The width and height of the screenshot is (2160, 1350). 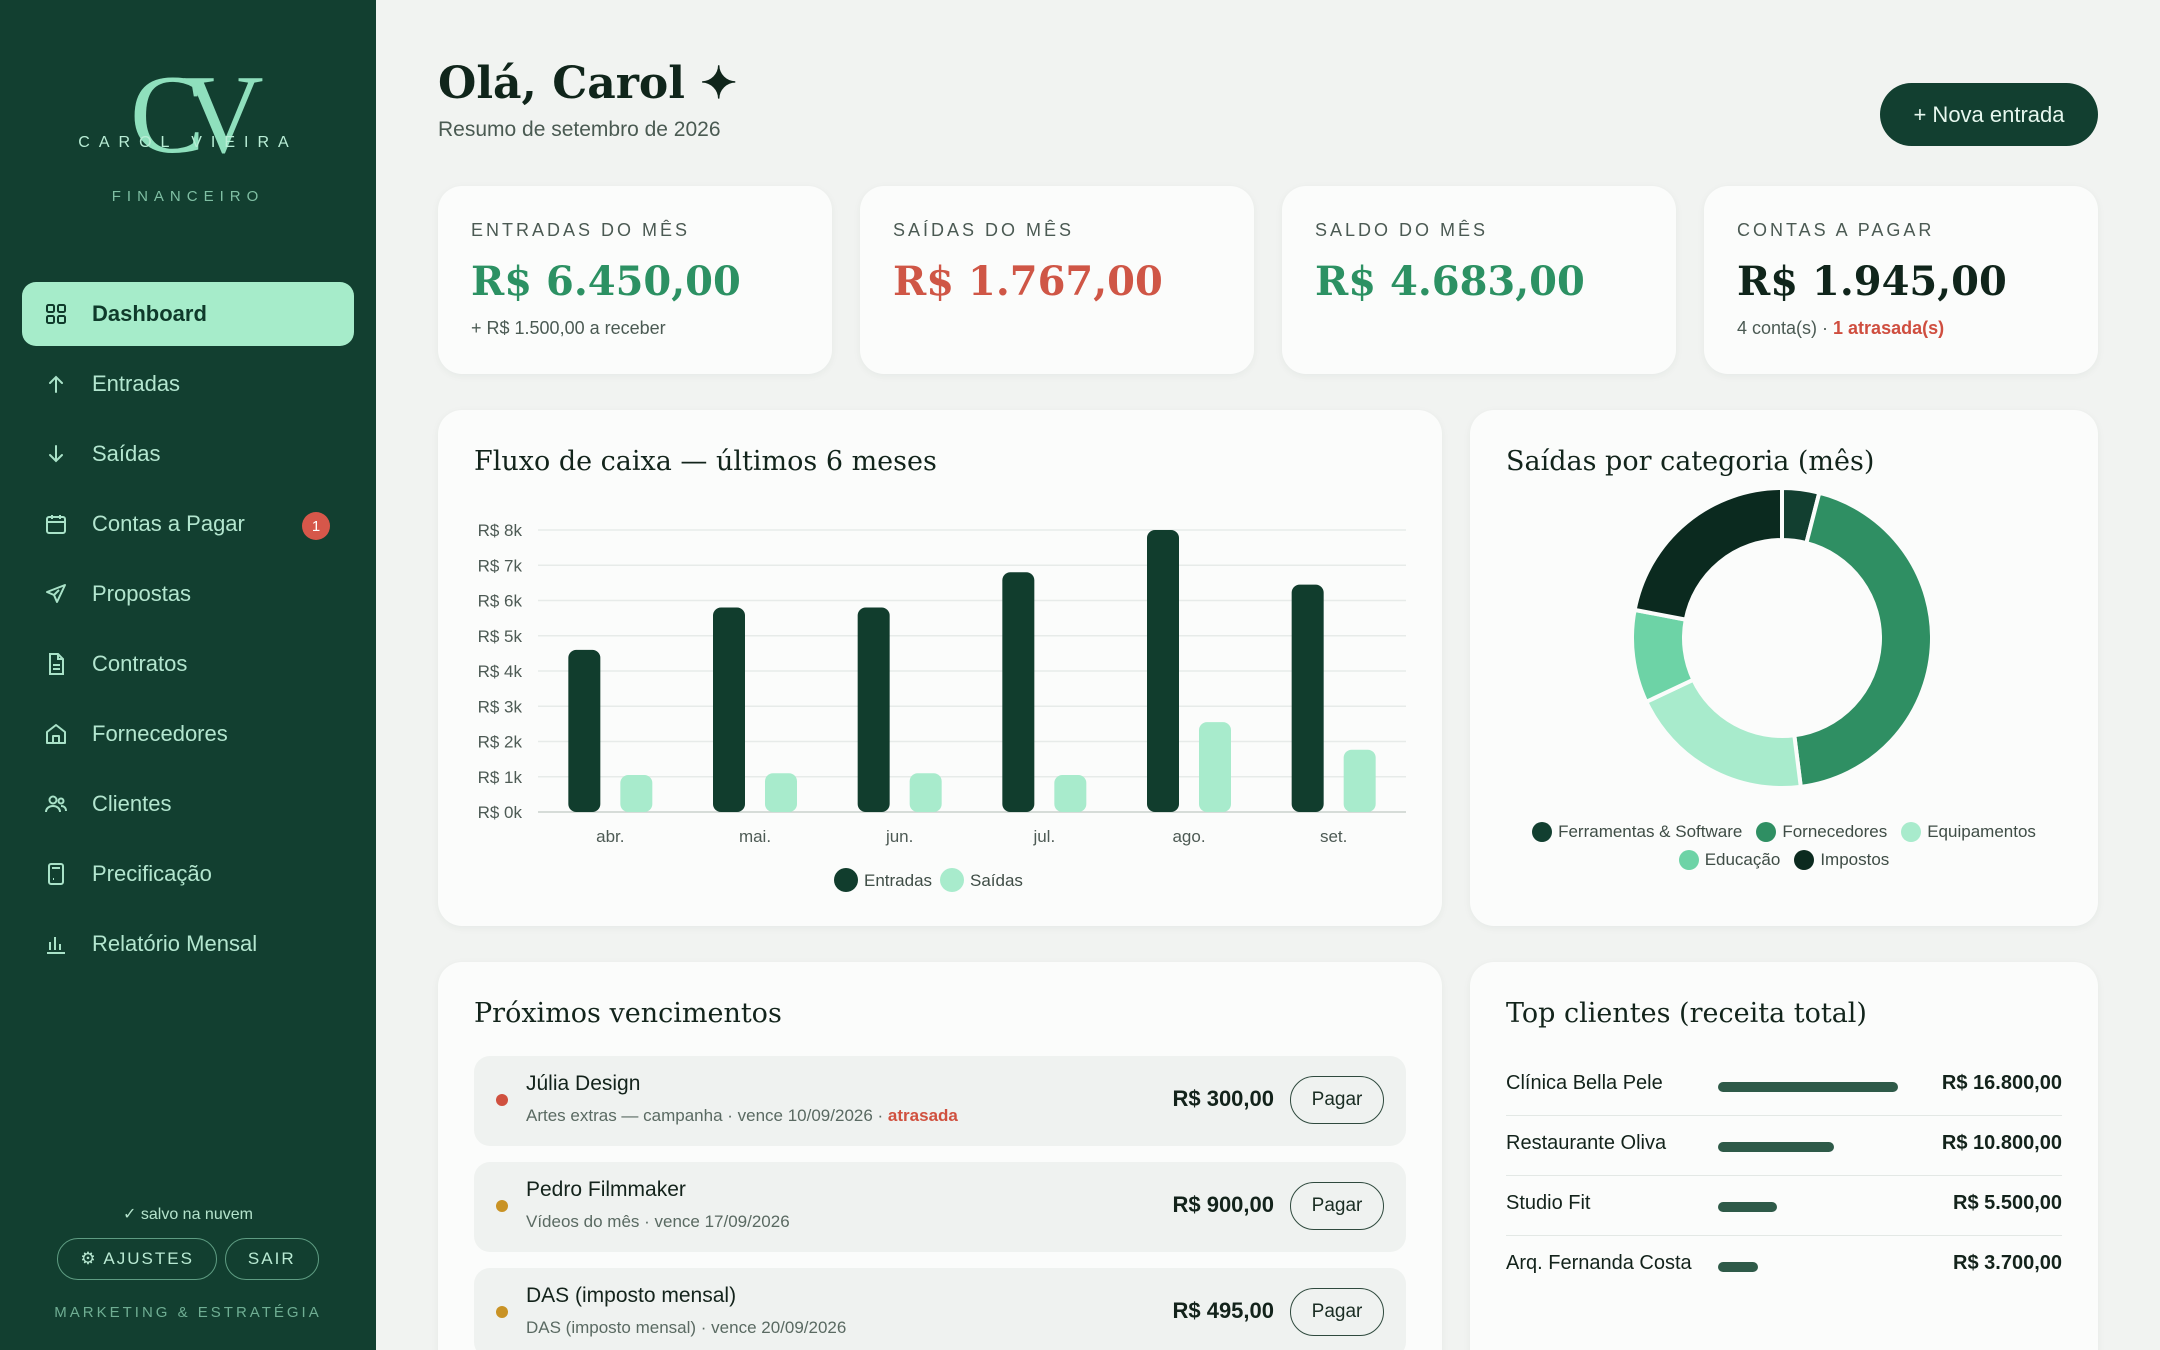 I want to click on client-name: Studio Fit, so click(x=1548, y=1203).